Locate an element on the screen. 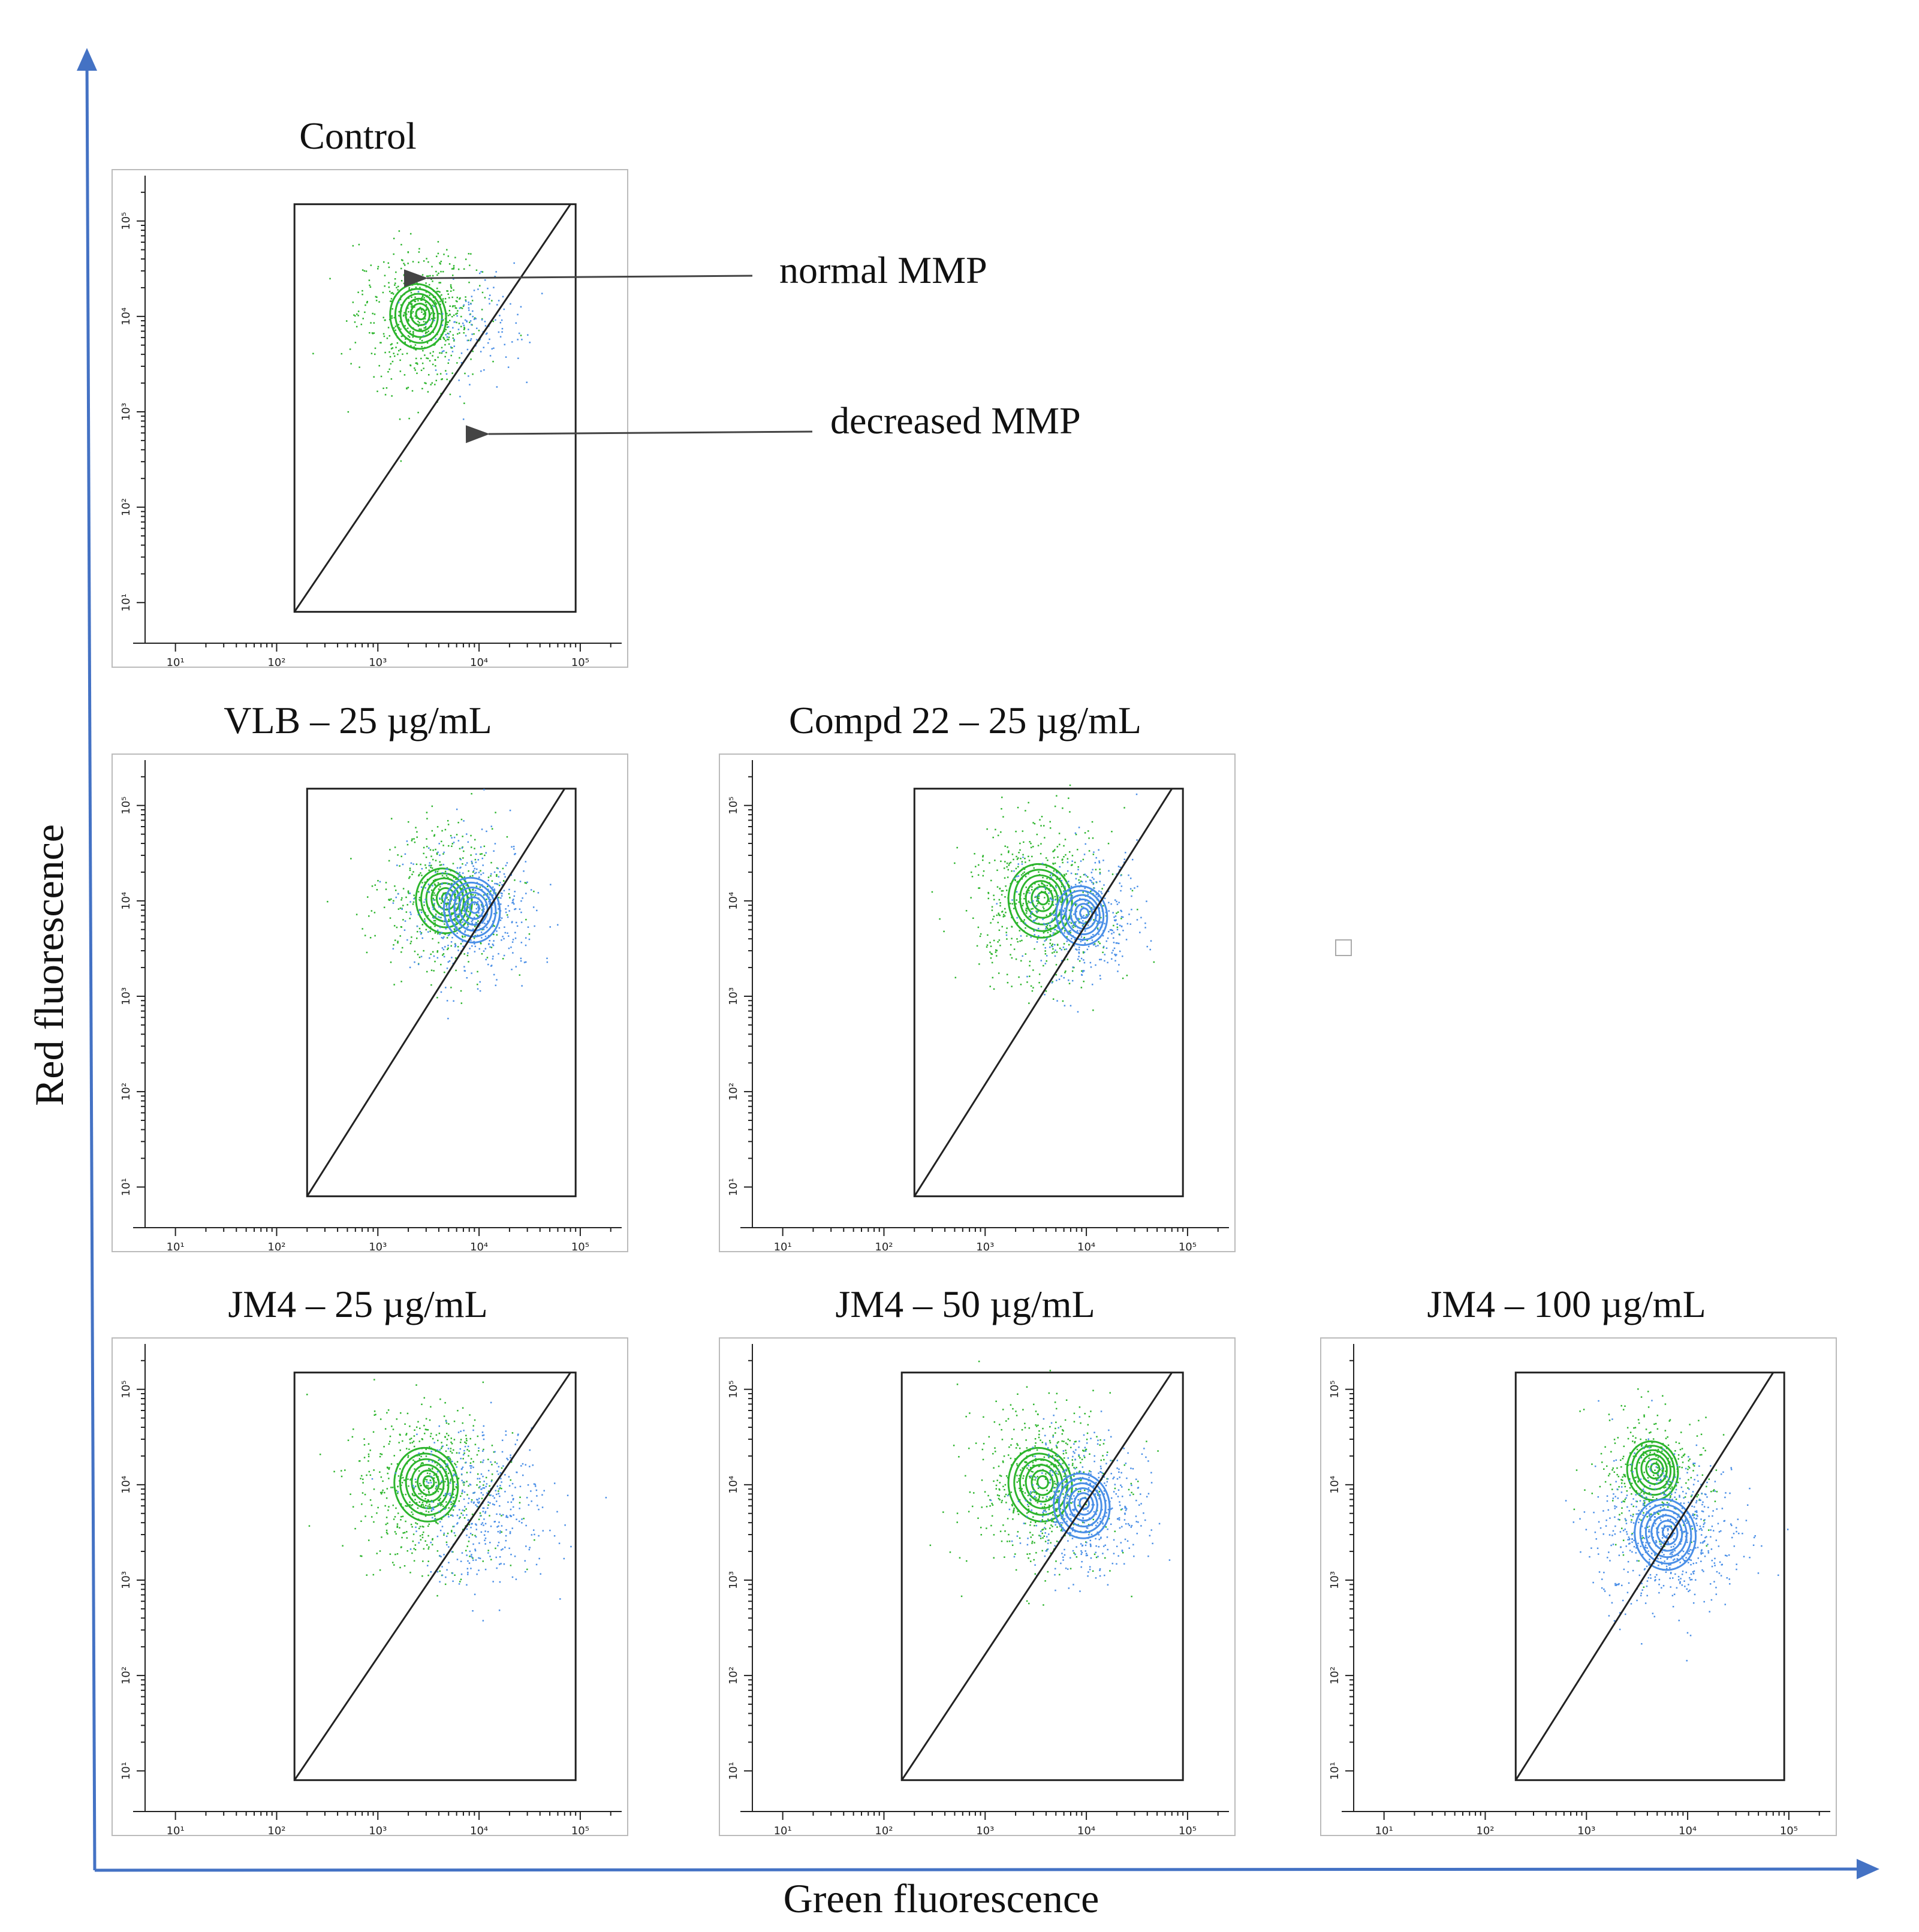 Image resolution: width=1919 pixels, height=1932 pixels. y-tick-label: 10⁴ is located at coordinates (733, 901).